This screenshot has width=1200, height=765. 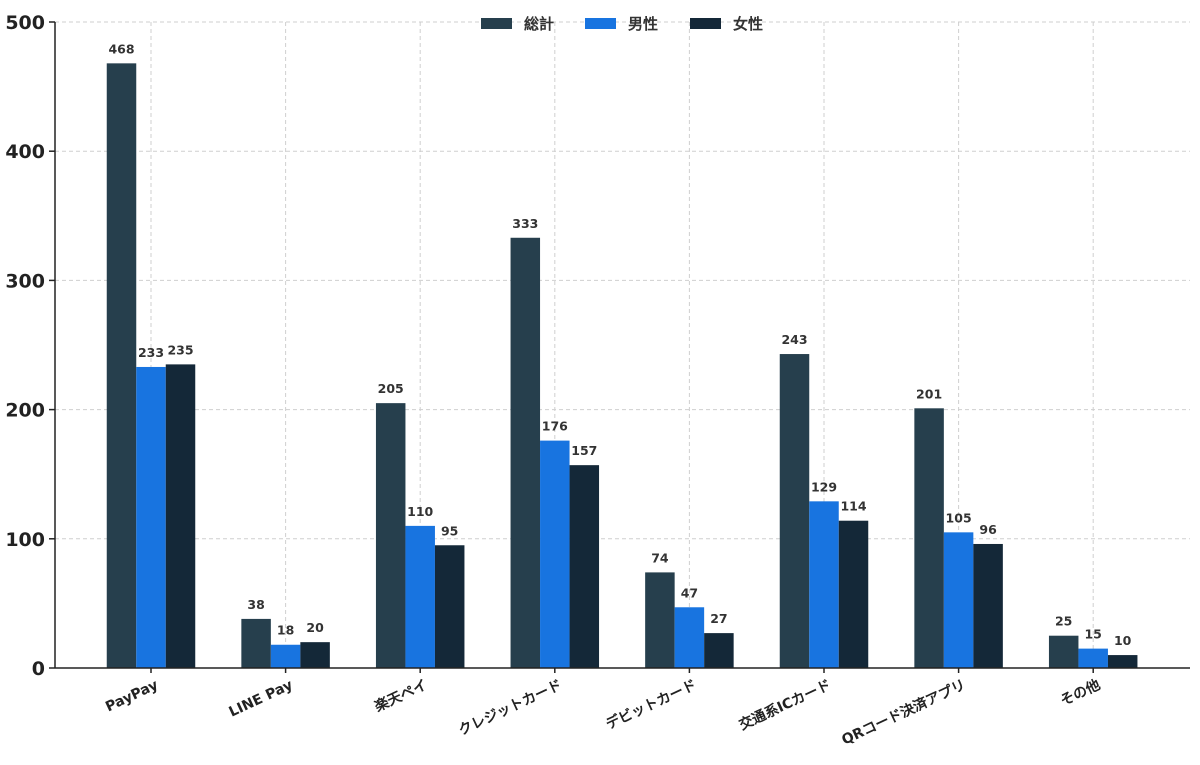 What do you see at coordinates (824, 486) in the screenshot?
I see `data-label: 129` at bounding box center [824, 486].